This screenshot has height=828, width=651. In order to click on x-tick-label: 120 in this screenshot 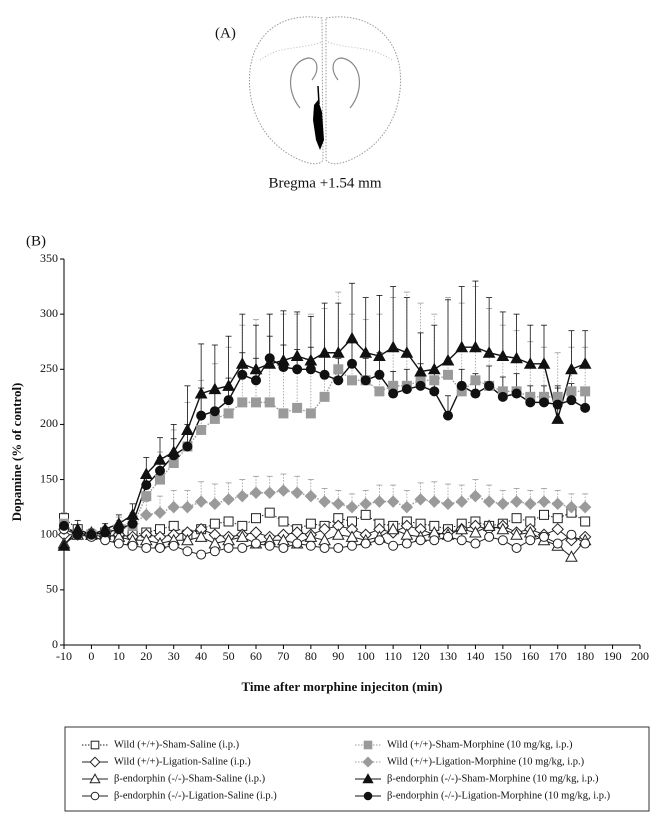, I will do `click(421, 656)`.